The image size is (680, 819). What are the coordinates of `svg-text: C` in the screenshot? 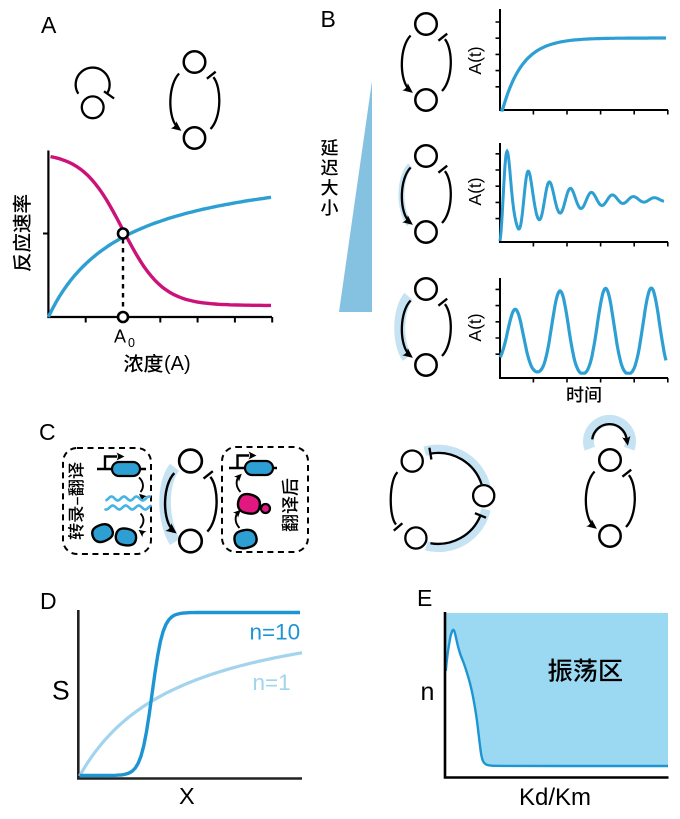 It's located at (47, 432).